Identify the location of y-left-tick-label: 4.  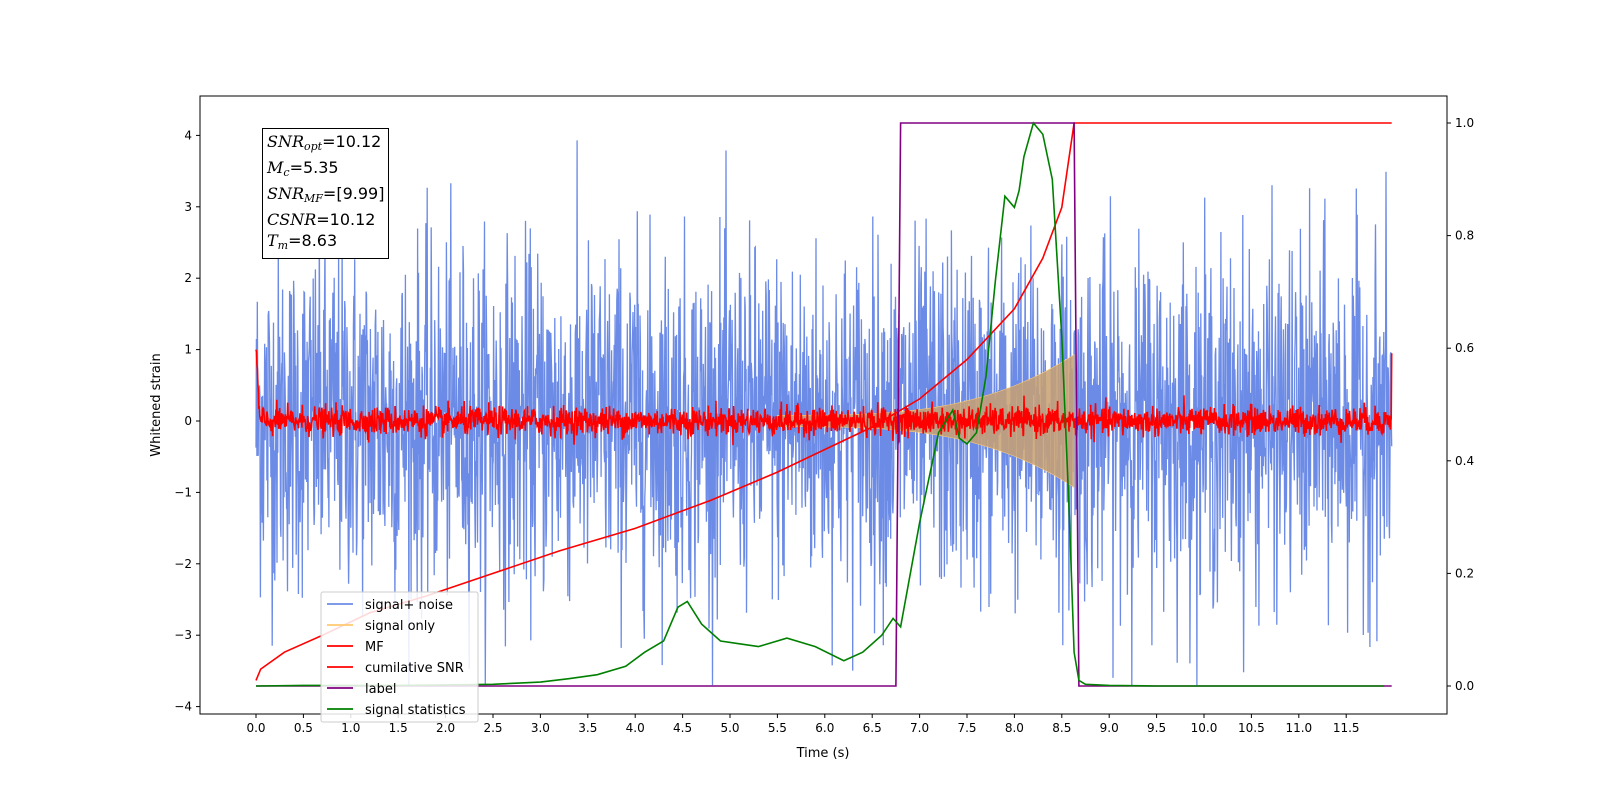
(188, 135).